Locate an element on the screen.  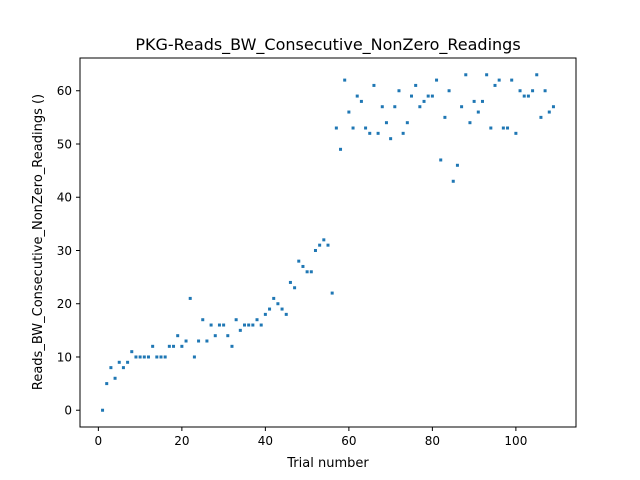
x-axis-ticks: 0 20 40 60 80 100 is located at coordinates (311, 437).